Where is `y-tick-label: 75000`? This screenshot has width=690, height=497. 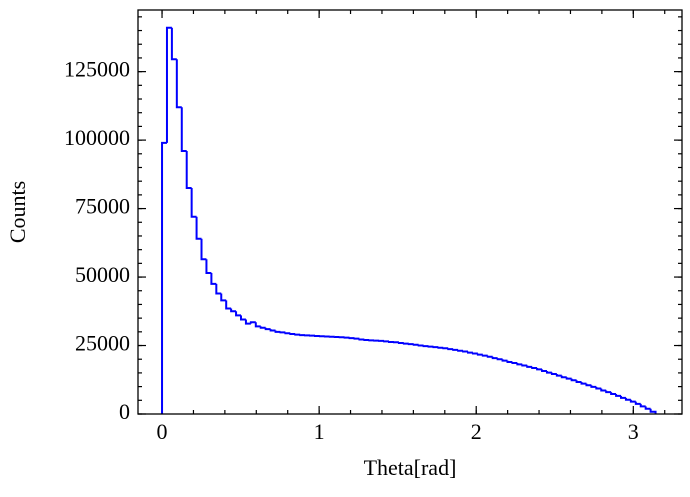 y-tick-label: 75000 is located at coordinates (102, 206).